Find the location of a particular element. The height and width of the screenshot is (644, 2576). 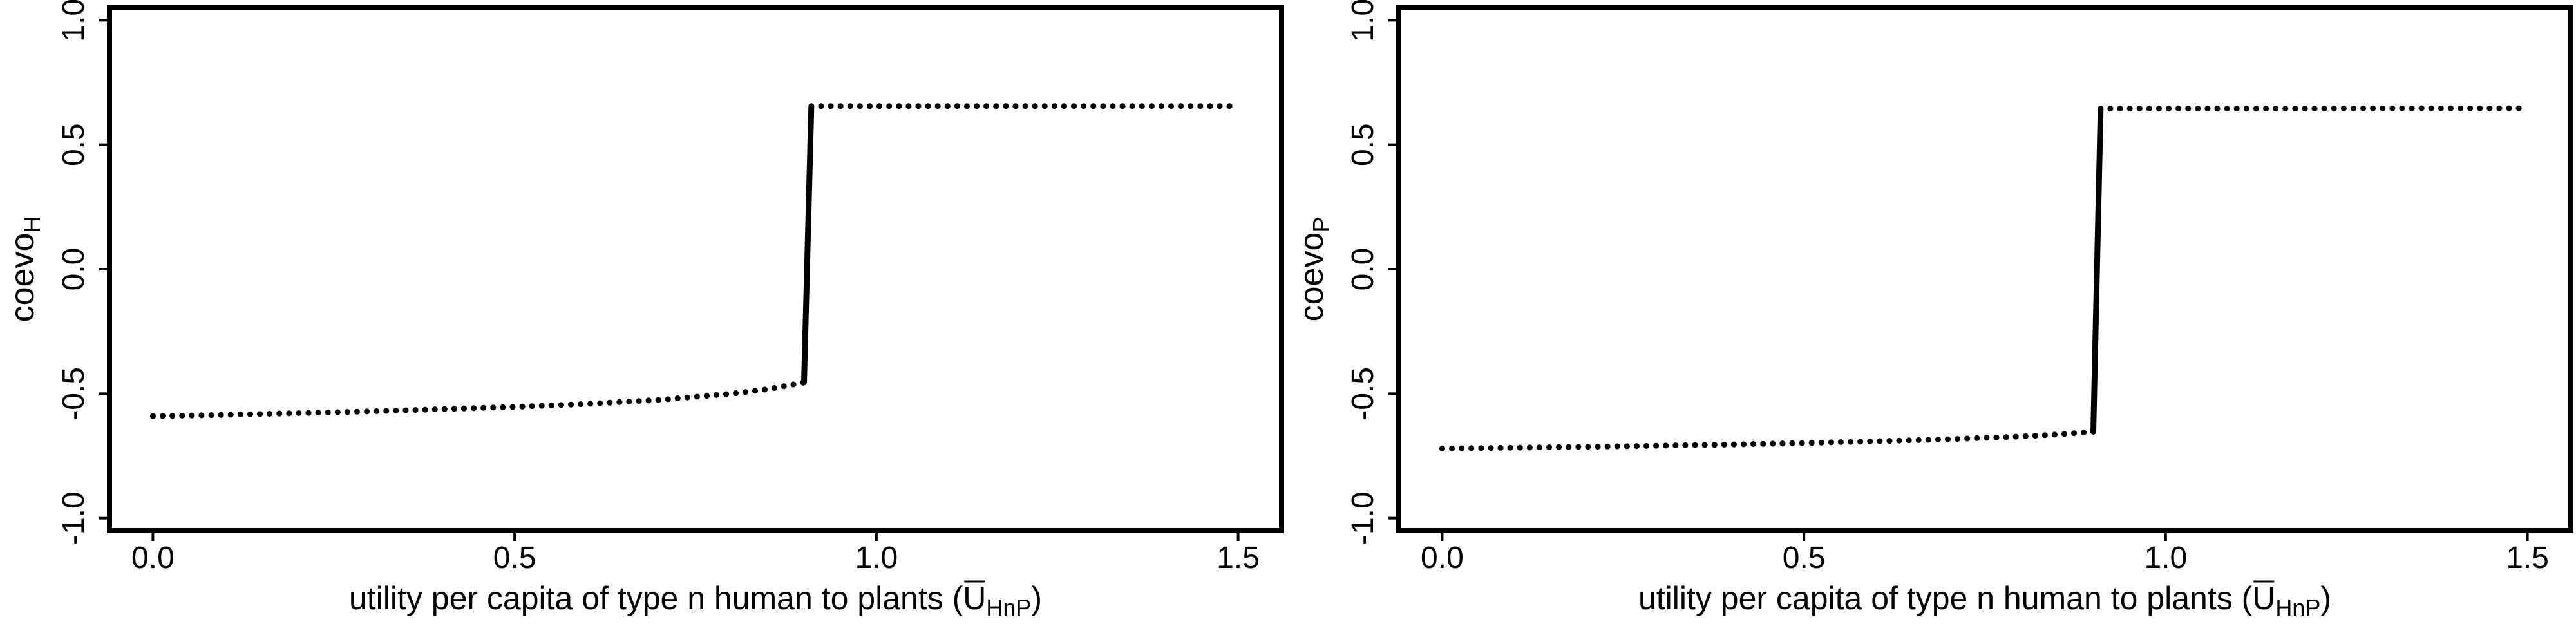

y-axis-title: coevoH is located at coordinates (24, 269).